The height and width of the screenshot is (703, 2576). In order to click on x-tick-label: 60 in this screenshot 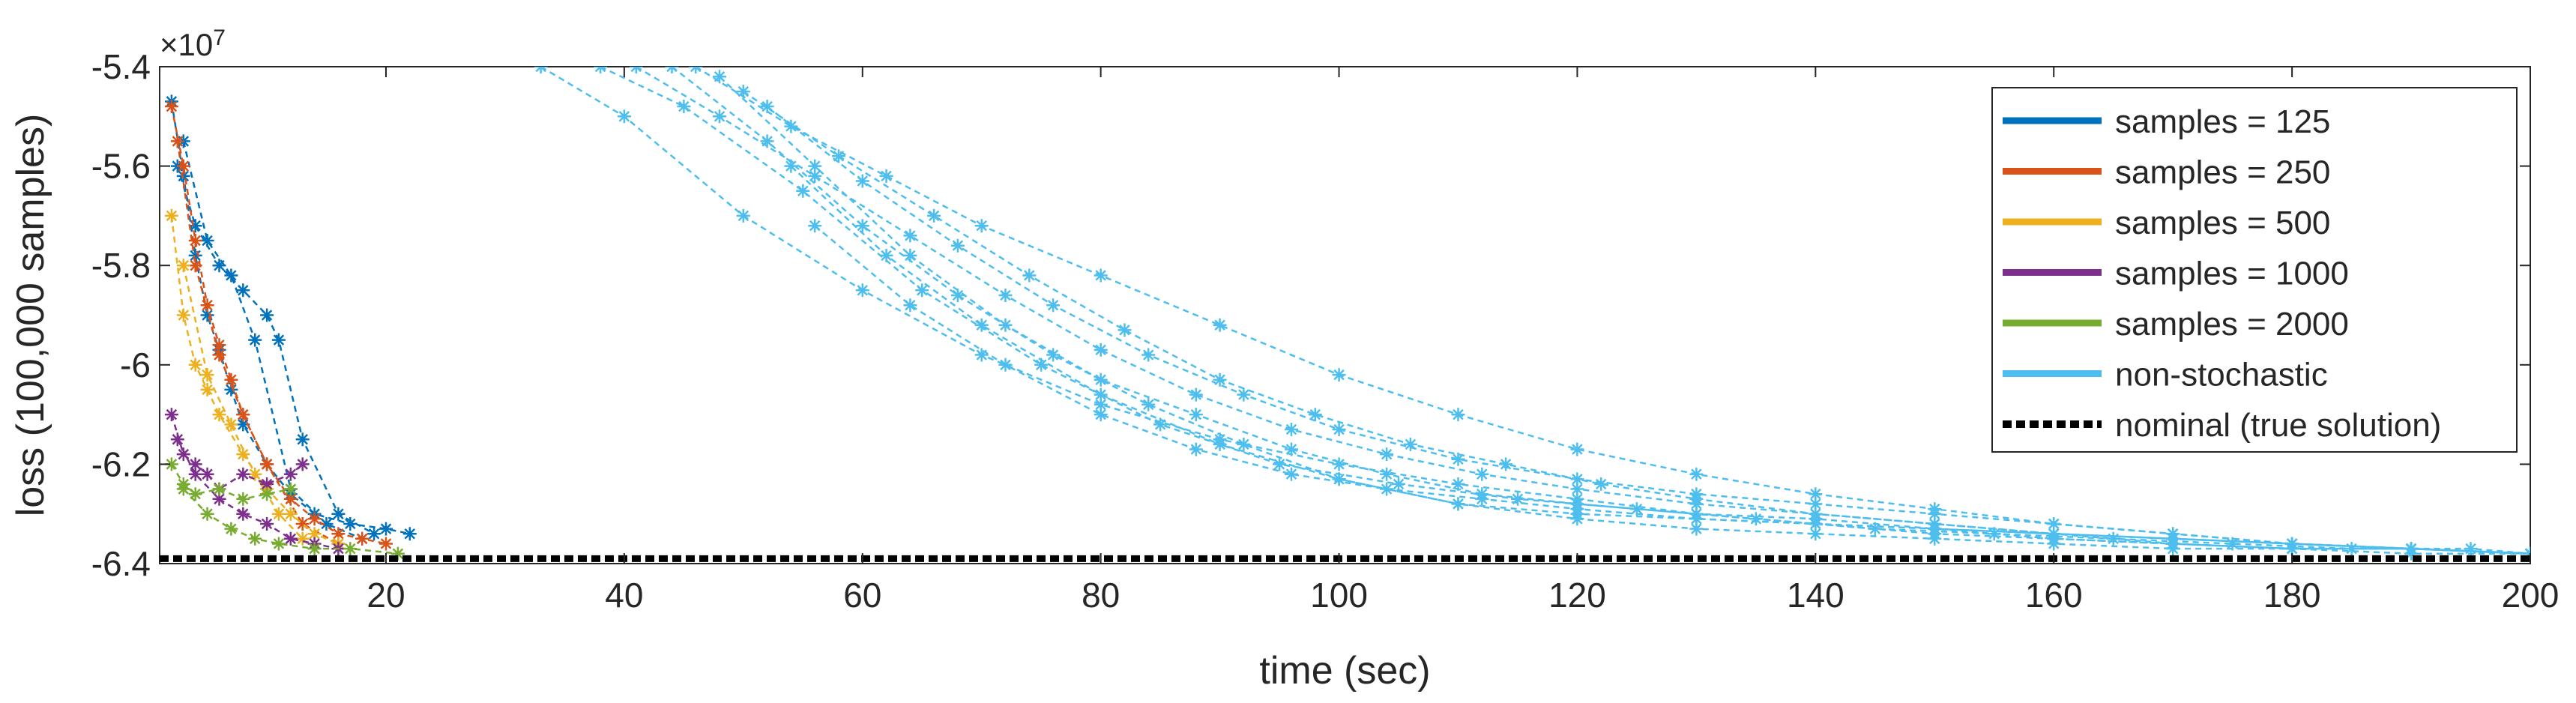, I will do `click(862, 595)`.